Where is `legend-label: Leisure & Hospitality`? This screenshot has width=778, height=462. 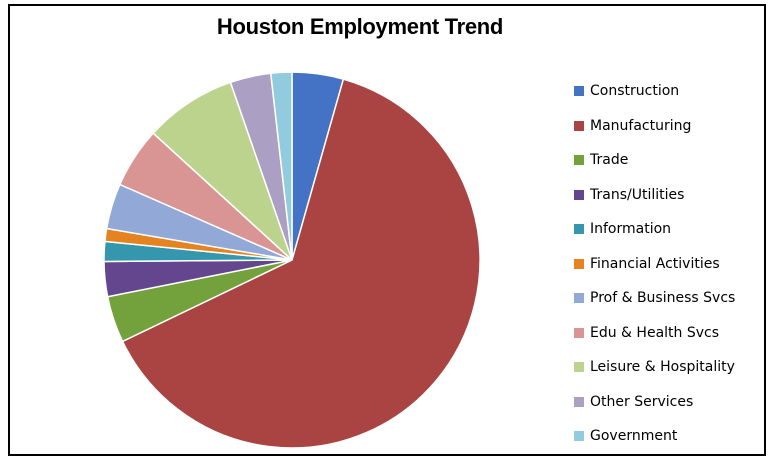 legend-label: Leisure & Hospitality is located at coordinates (662, 367).